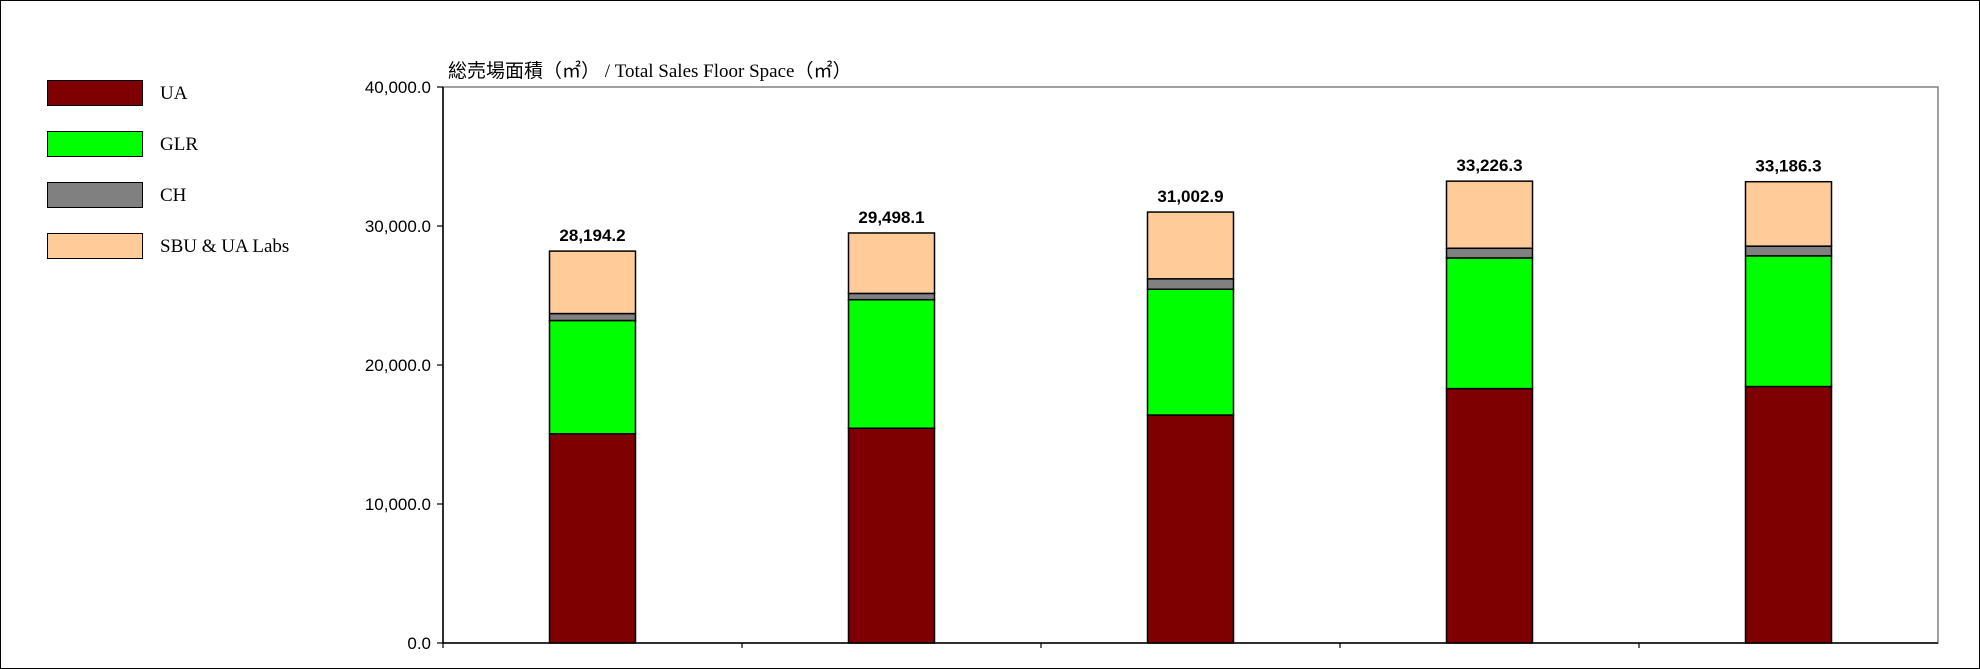  What do you see at coordinates (225, 246) in the screenshot?
I see `legend-label-sbu: SBU & UA Labs` at bounding box center [225, 246].